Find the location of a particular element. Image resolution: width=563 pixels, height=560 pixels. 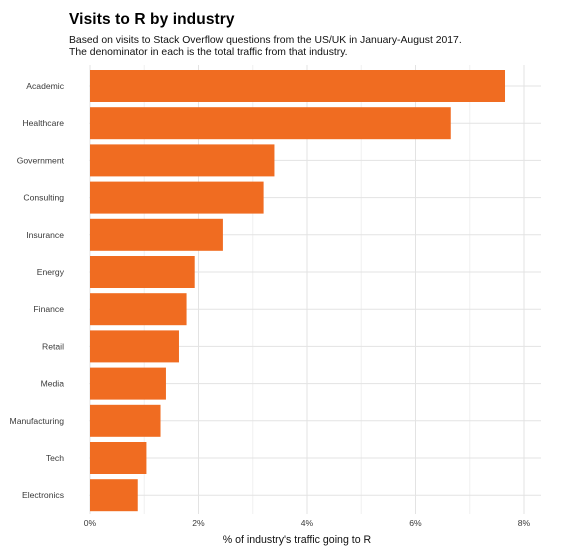

x-tick-label: 4% is located at coordinates (307, 523).